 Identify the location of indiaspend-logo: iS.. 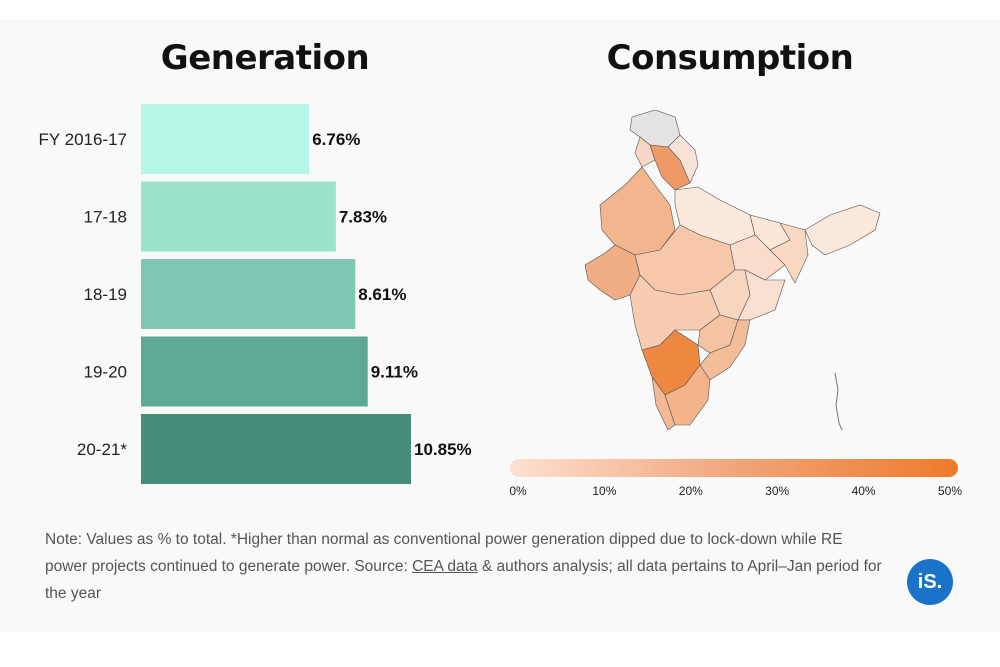
(930, 582).